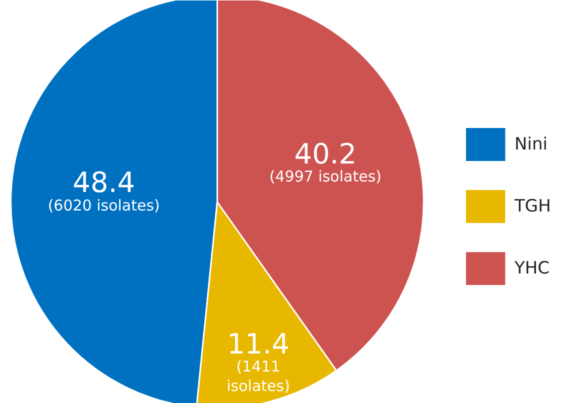 This screenshot has width=578, height=403. What do you see at coordinates (325, 162) in the screenshot?
I see `data-label: 40.2 (4997 isolates)` at bounding box center [325, 162].